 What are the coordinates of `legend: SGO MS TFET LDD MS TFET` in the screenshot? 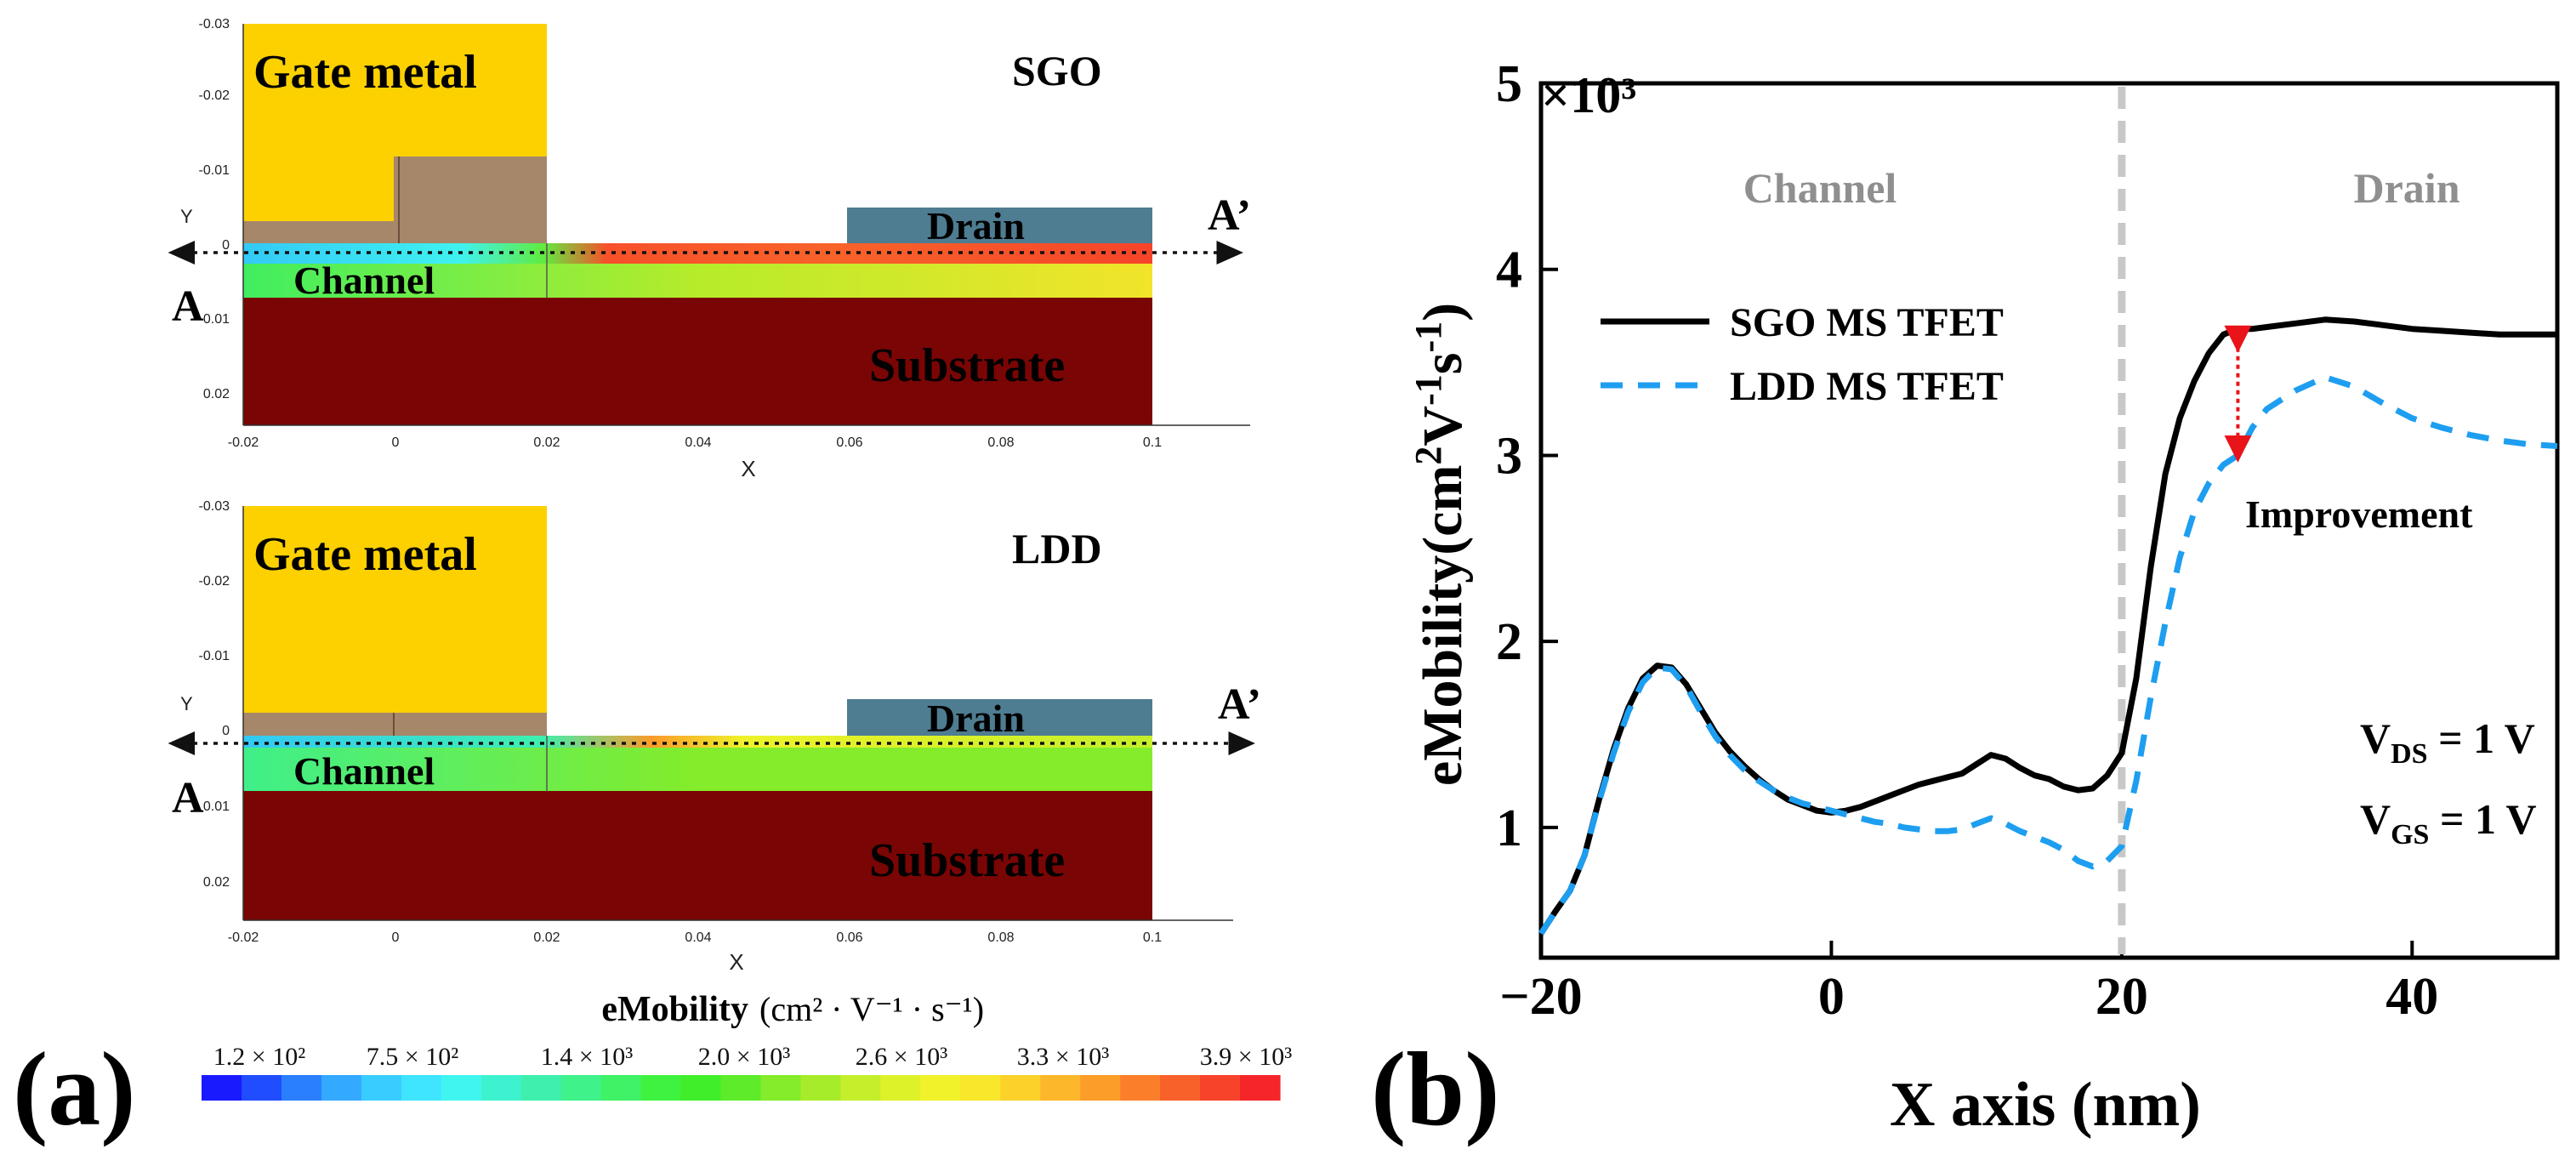 It's located at (1802, 354).